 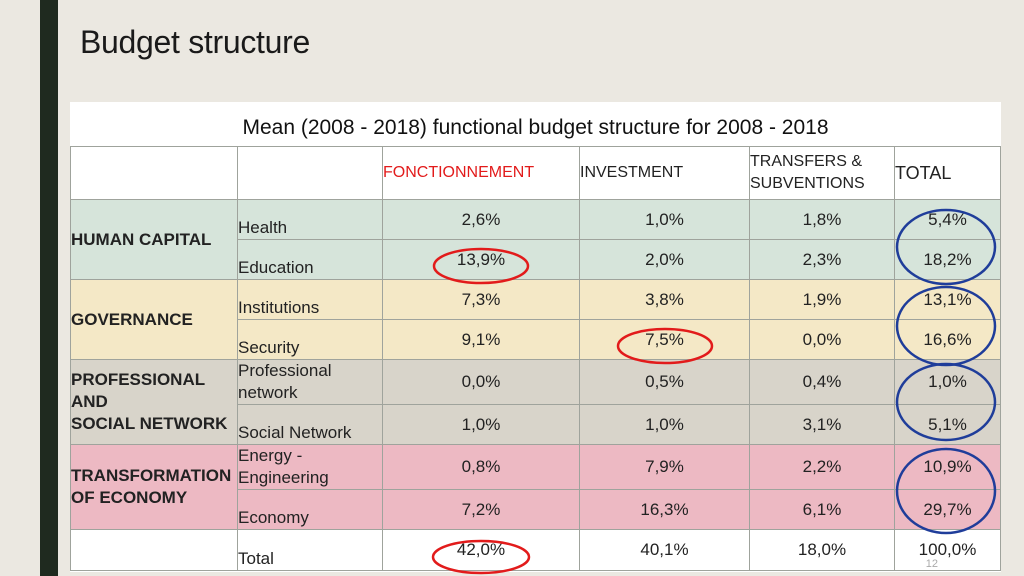 I want to click on header-transfers-line2: SUBVENTIONS, so click(x=807, y=183).